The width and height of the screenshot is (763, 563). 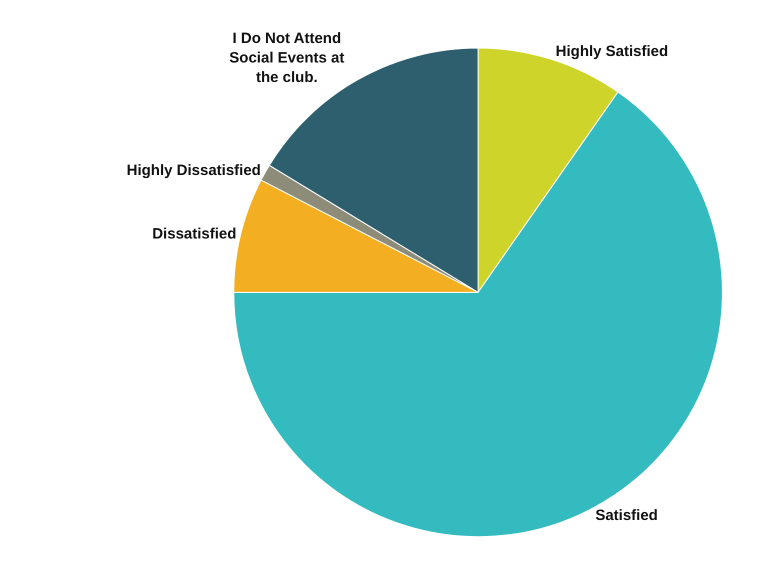 What do you see at coordinates (194, 234) in the screenshot?
I see `slice-label: Dissatisfied` at bounding box center [194, 234].